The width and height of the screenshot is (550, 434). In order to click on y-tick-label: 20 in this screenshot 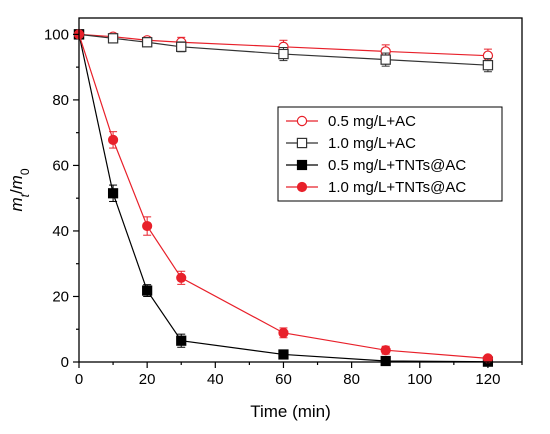, I will do `click(60, 296)`.